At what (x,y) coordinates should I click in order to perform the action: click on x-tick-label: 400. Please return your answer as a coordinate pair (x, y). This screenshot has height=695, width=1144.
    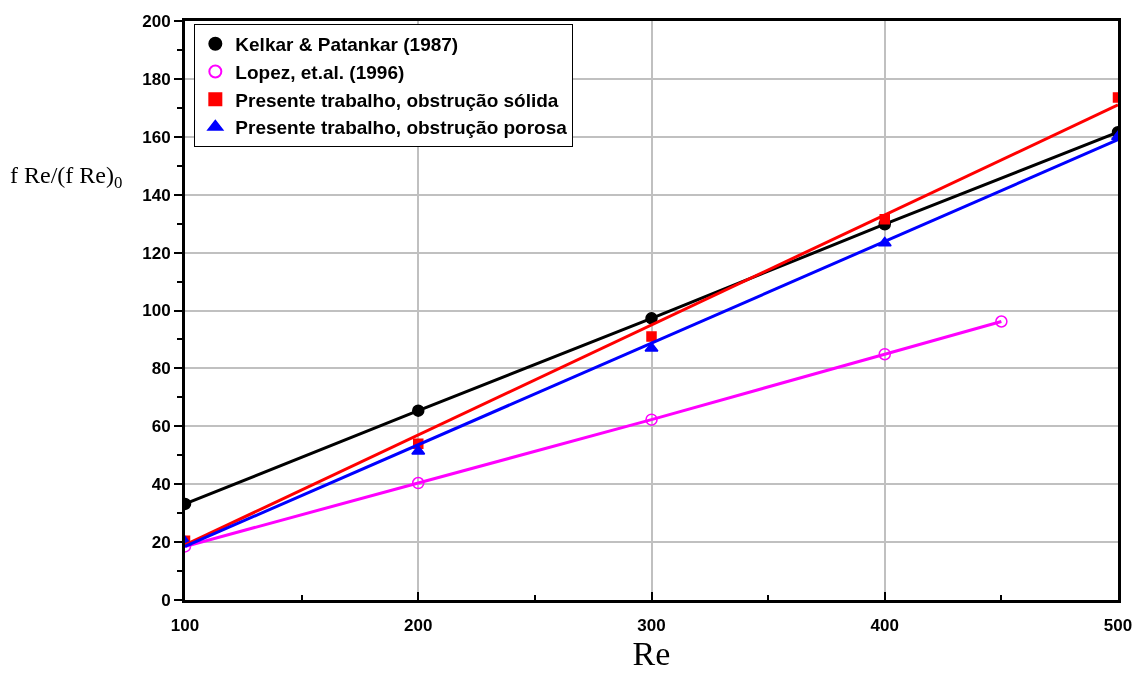
    Looking at the image, I should click on (884, 626).